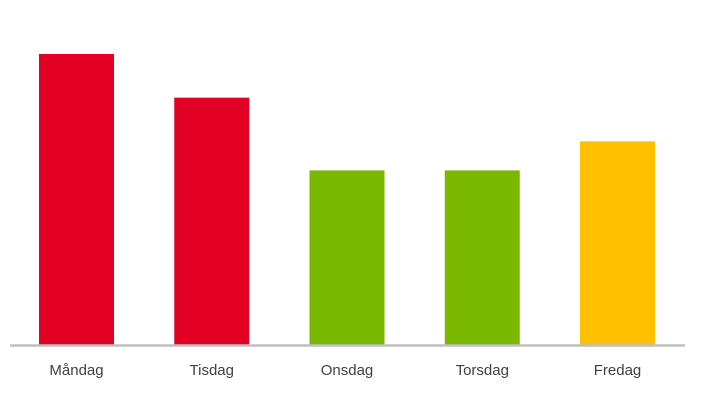 The image size is (712, 408). I want to click on tick-labels-group: Måndag Tisdag Onsdag Torsdag Fredag, so click(345, 370).